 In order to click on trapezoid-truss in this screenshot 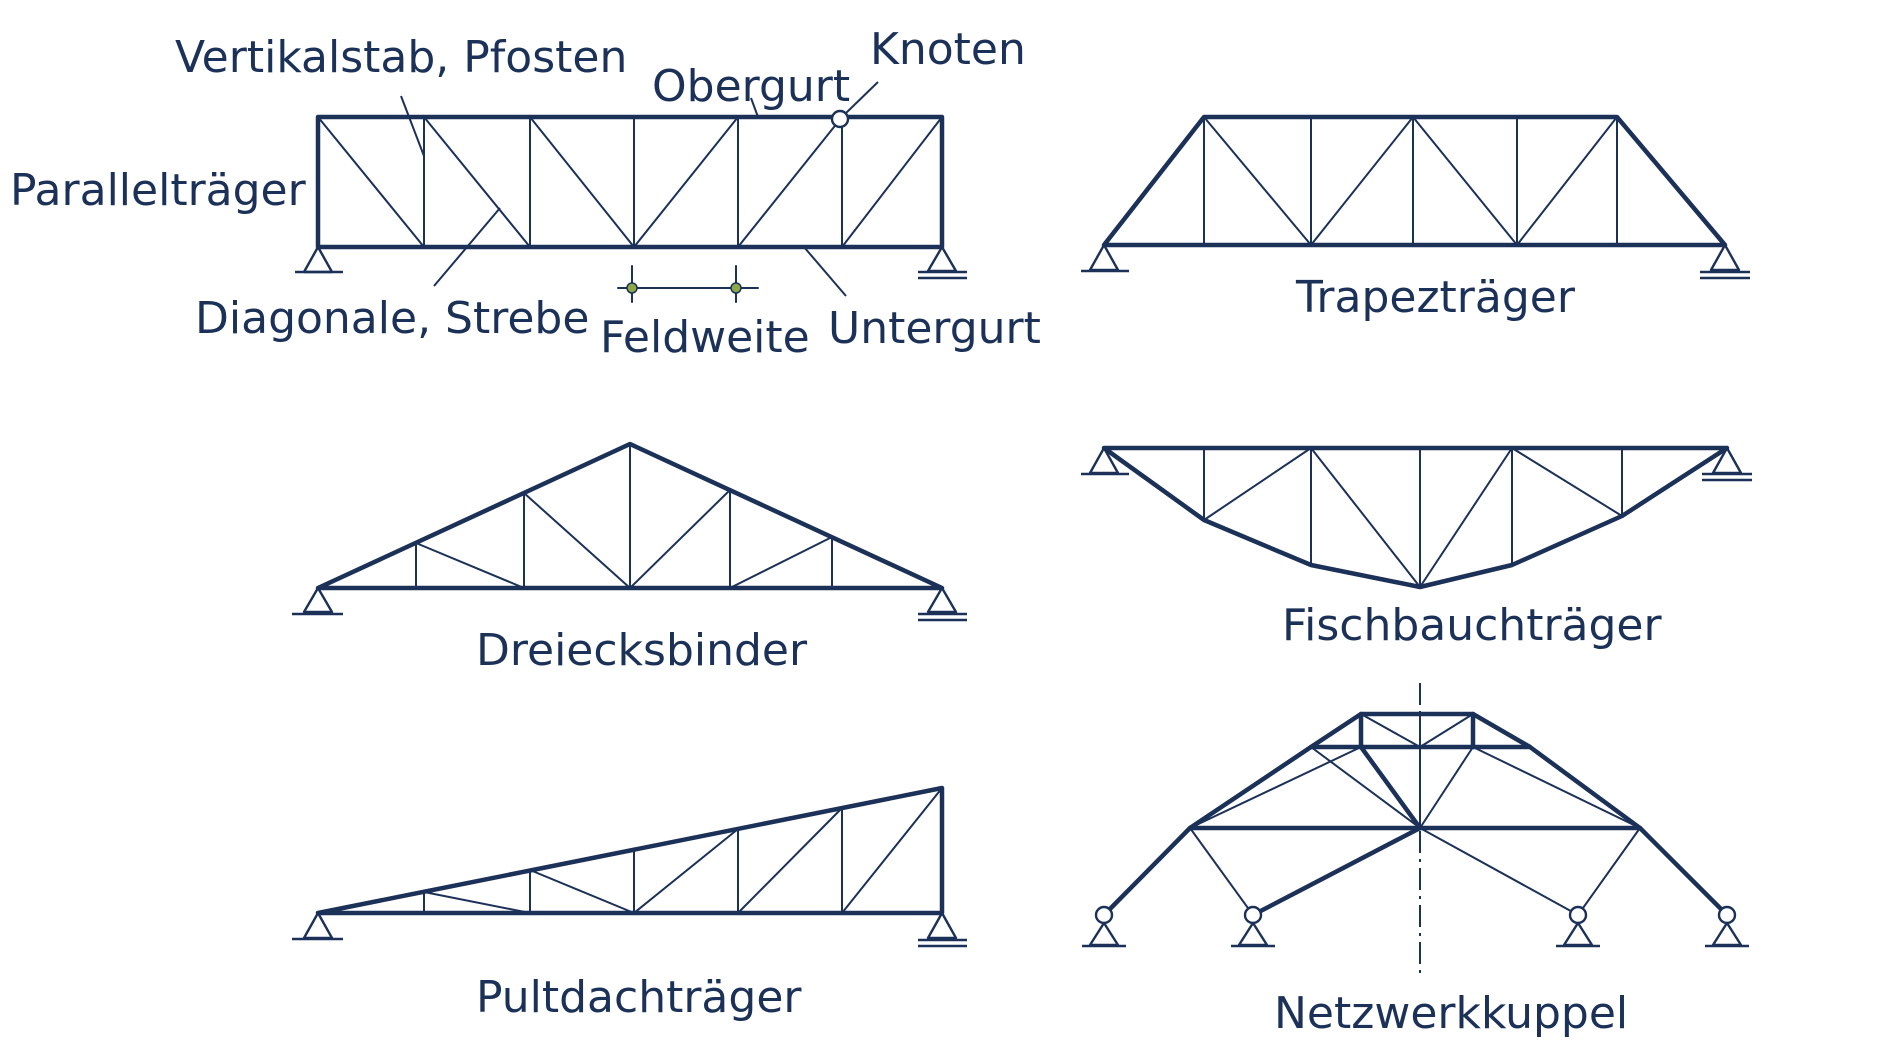, I will do `click(1415, 197)`.